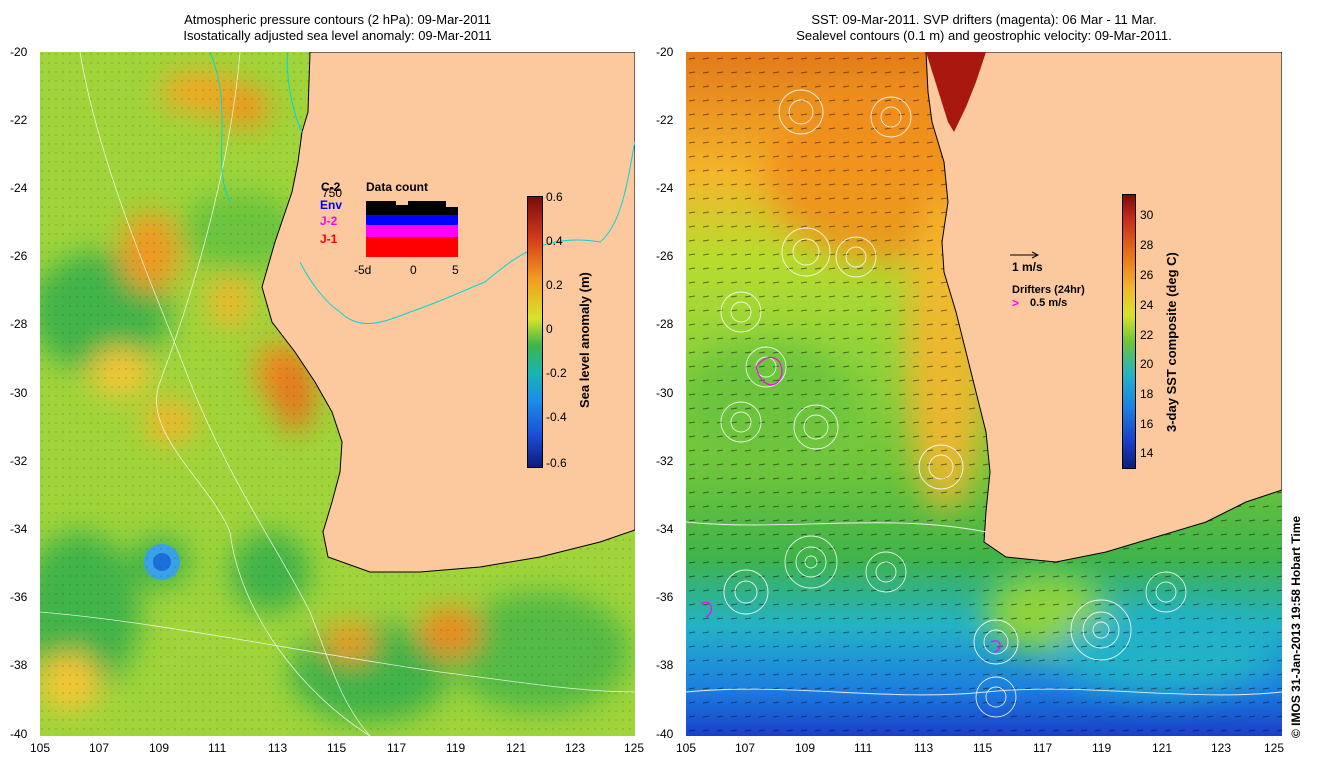 The image size is (1320, 780). I want to click on right-lat-8: -36, so click(665, 597).